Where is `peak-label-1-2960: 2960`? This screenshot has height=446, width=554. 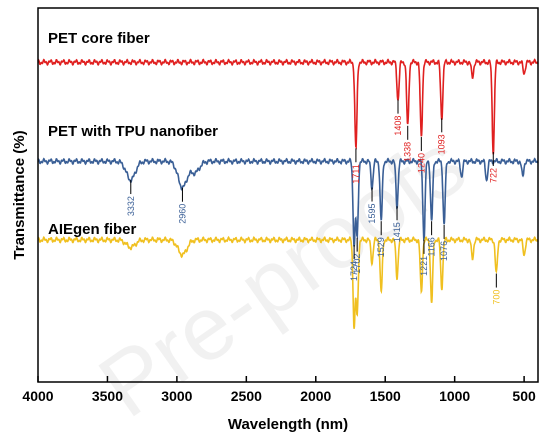
peak-label-1-2960: 2960 is located at coordinates (182, 214).